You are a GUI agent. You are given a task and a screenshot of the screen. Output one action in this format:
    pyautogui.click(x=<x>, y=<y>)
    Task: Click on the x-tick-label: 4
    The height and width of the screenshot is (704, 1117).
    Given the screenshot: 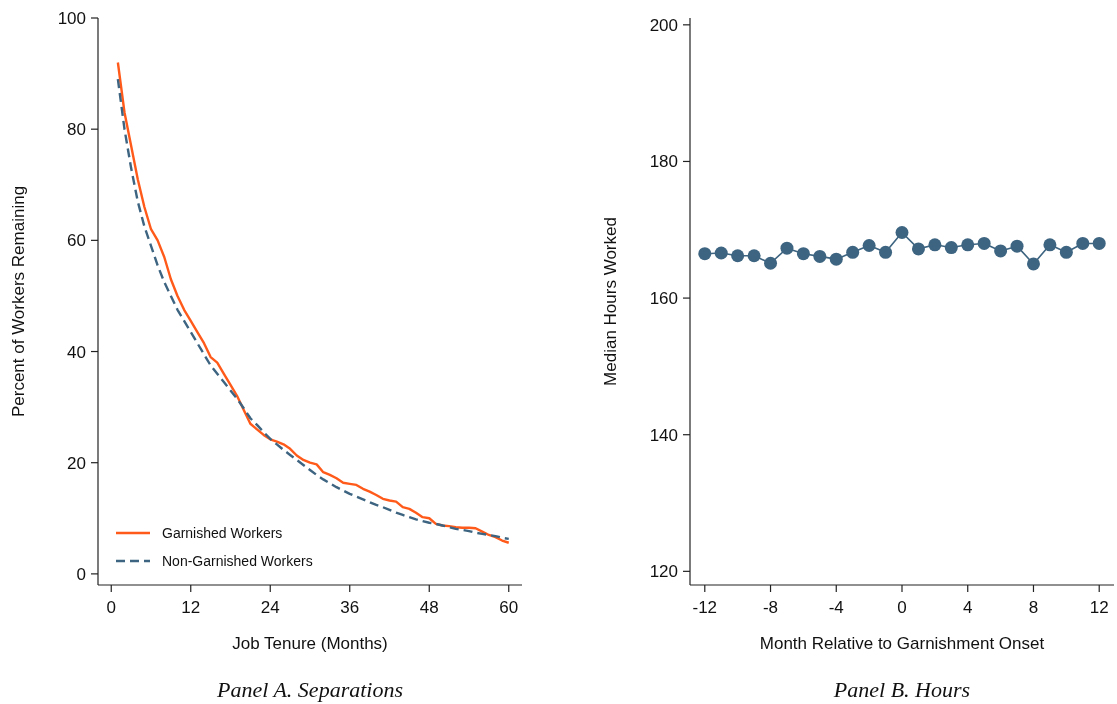 What is the action you would take?
    pyautogui.click(x=968, y=607)
    